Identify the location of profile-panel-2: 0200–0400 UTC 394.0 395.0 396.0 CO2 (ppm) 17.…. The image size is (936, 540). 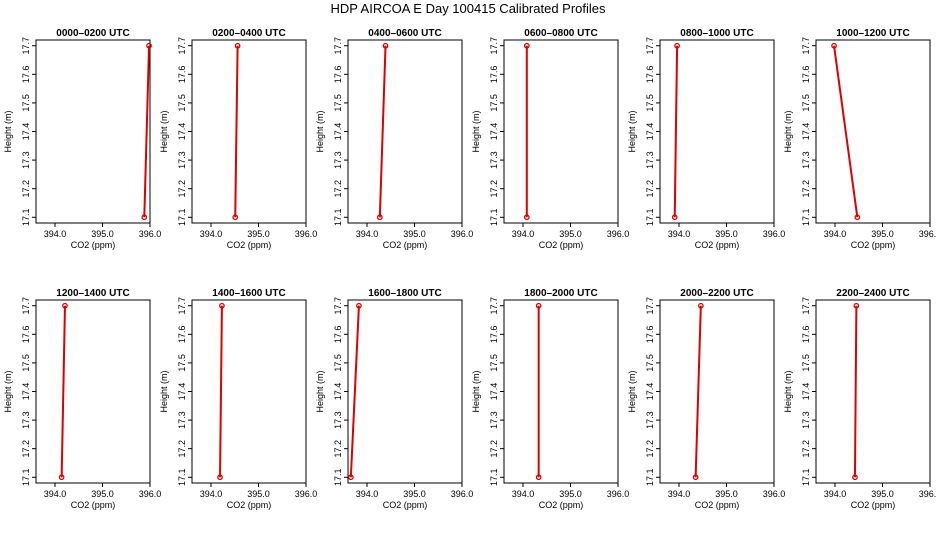
(238, 139).